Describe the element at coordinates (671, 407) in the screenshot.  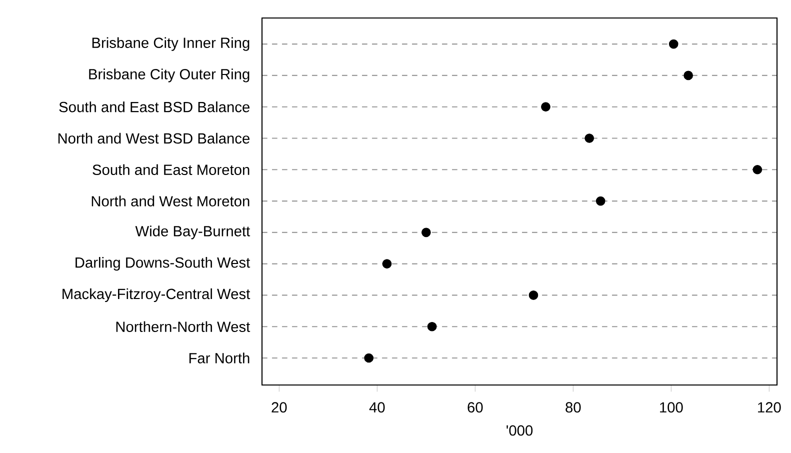
I see `x-tick-label: 100` at that location.